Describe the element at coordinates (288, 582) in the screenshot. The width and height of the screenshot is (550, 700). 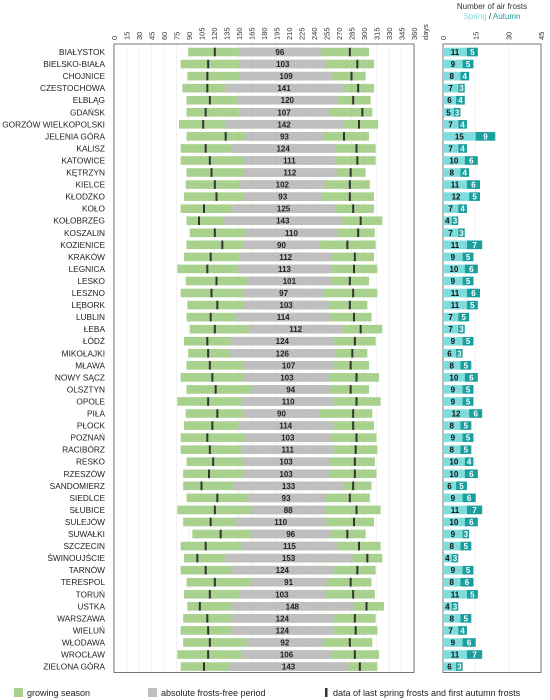
I see `frost-free-days-label: 91` at that location.